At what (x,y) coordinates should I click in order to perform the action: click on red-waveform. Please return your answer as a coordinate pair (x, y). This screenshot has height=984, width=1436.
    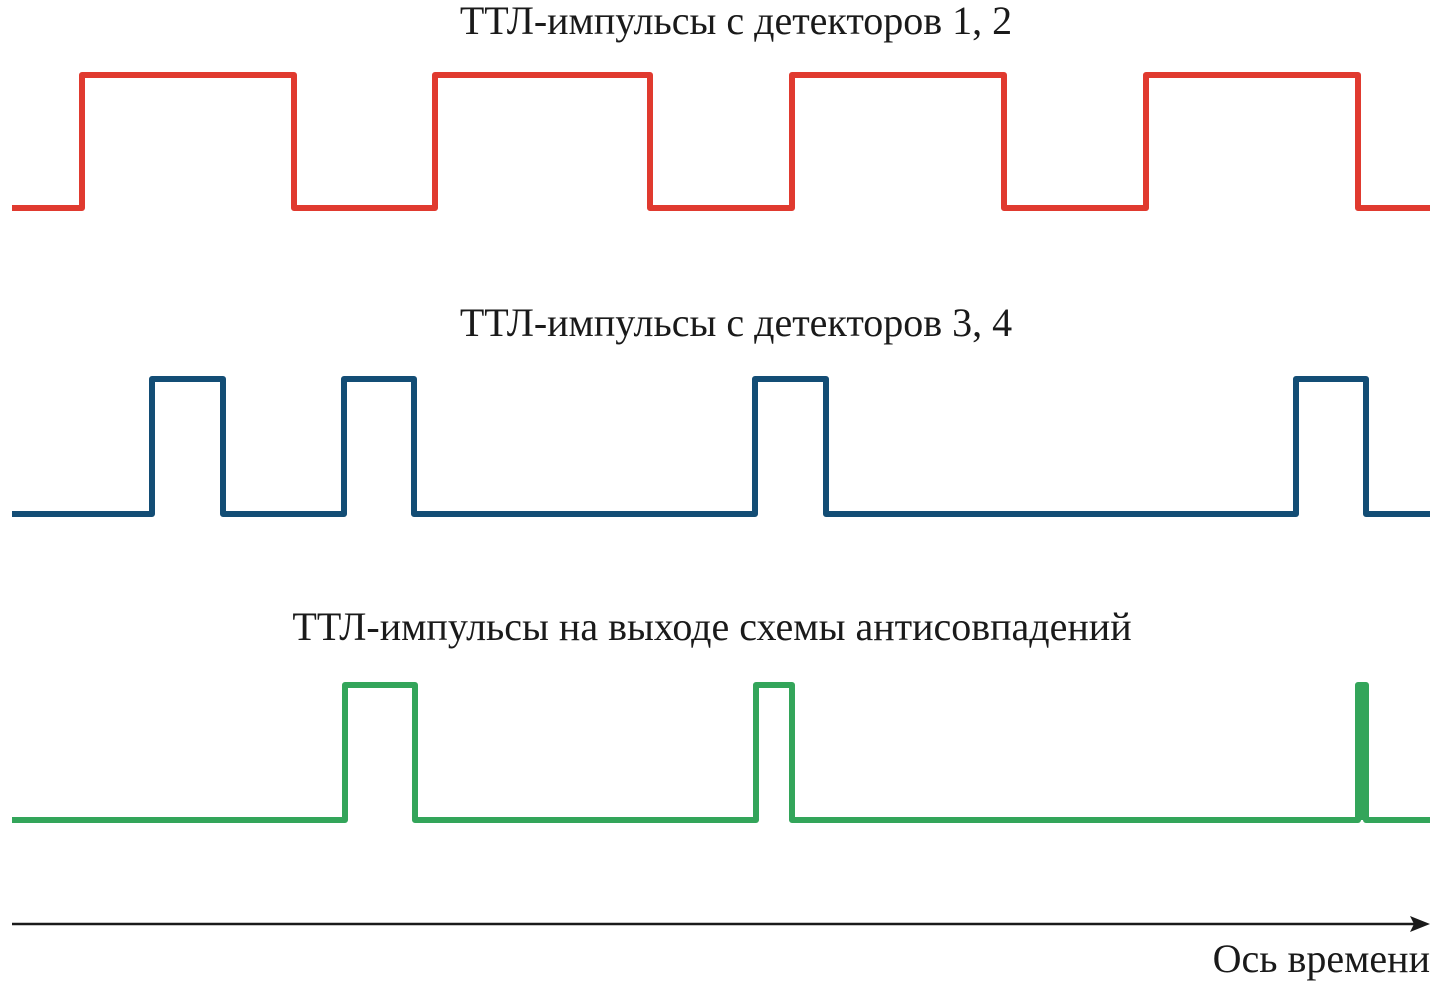
    Looking at the image, I should click on (721, 141).